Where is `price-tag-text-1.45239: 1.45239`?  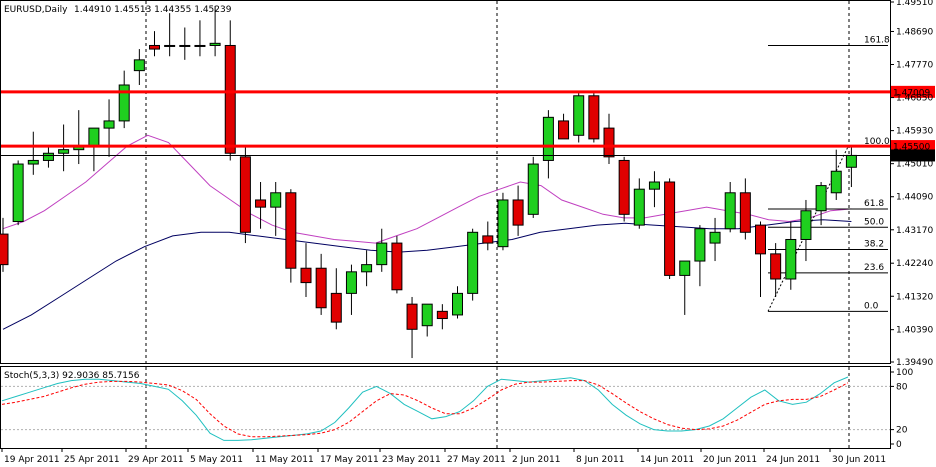 price-tag-text-1.45239: 1.45239 is located at coordinates (911, 157).